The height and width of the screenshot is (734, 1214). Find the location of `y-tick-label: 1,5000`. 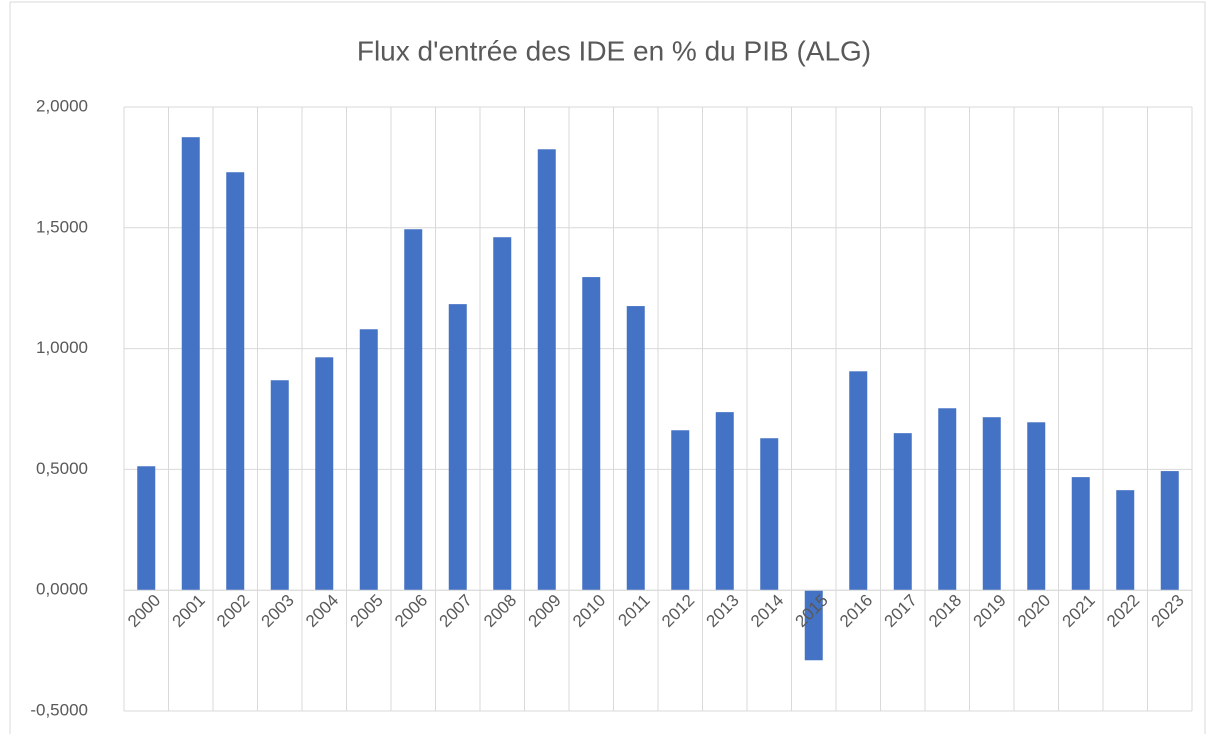

y-tick-label: 1,5000 is located at coordinates (62, 226).